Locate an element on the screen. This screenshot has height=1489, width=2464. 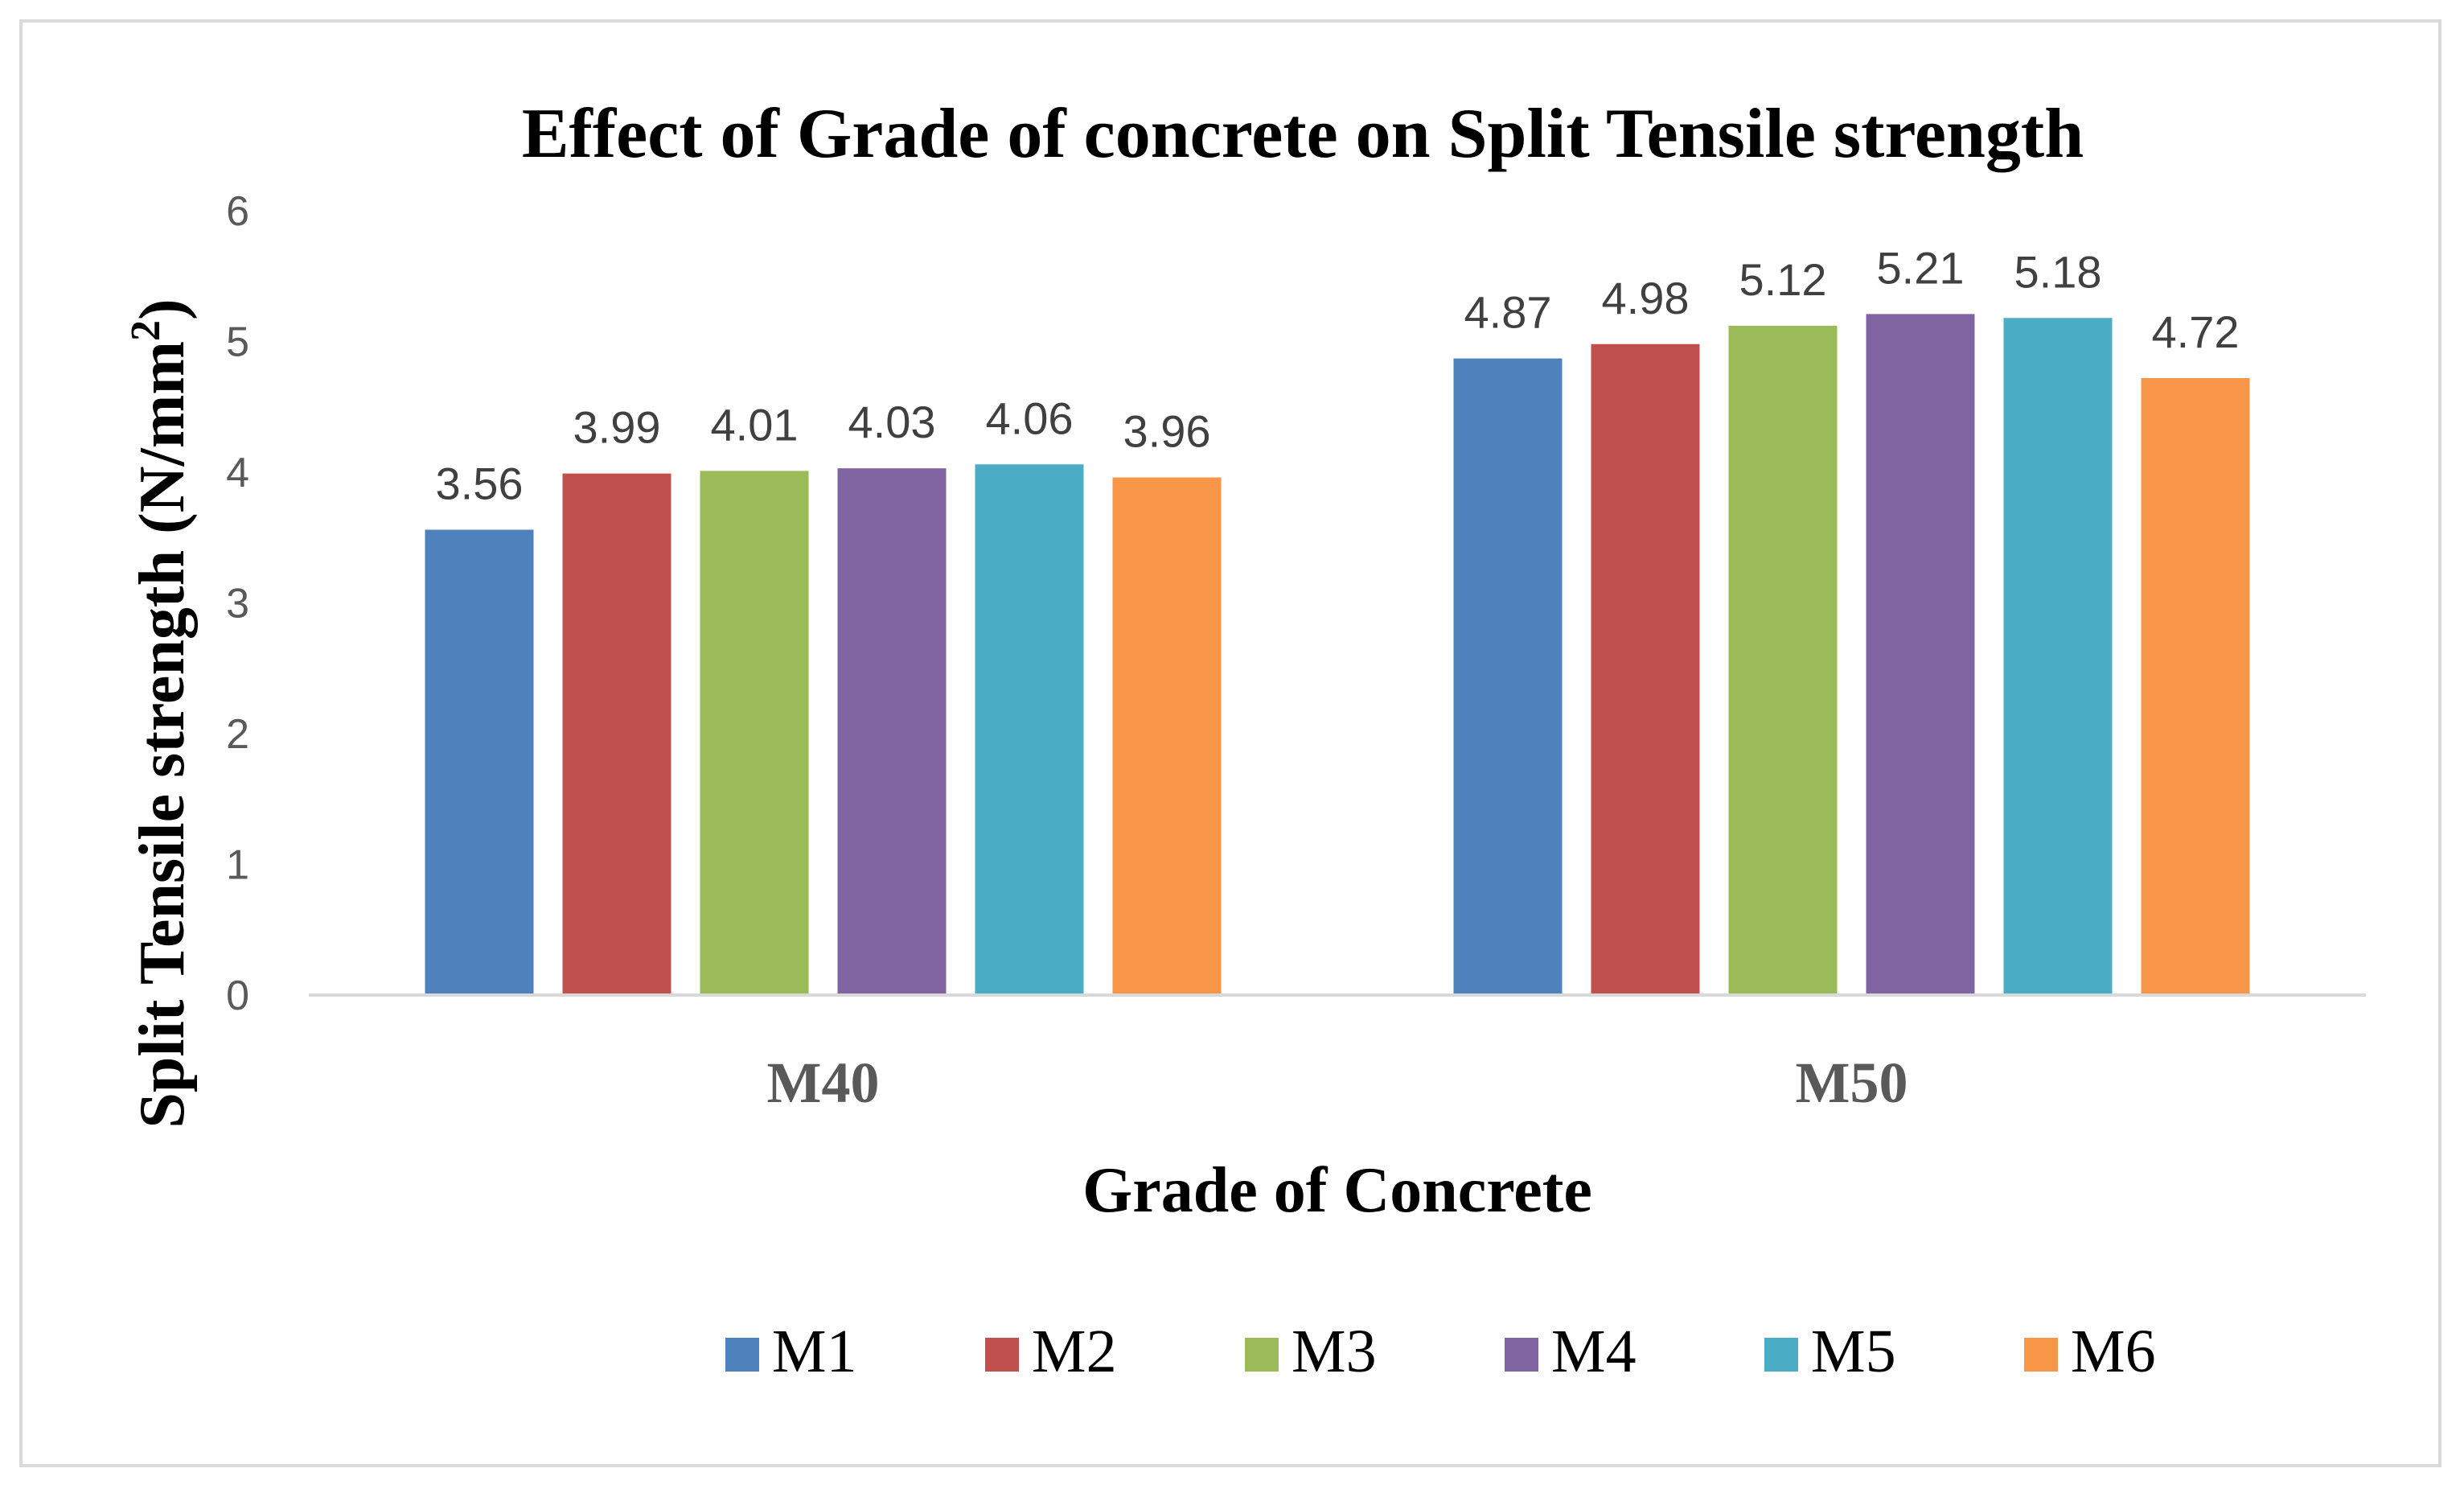
y-tick-label: 3 is located at coordinates (237, 604).